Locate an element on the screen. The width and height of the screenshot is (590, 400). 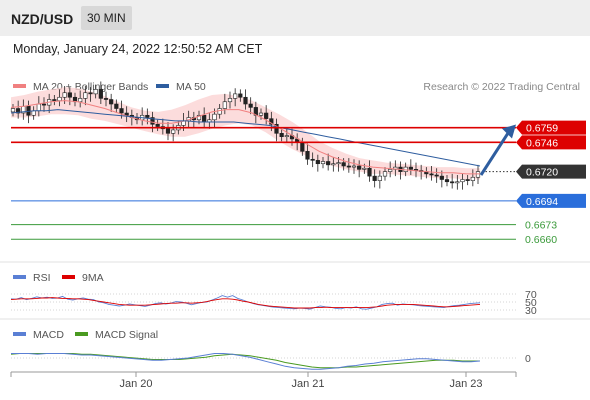
datetime-label: Monday, January 24, 2022 12:50:52 AM CET is located at coordinates (138, 49).